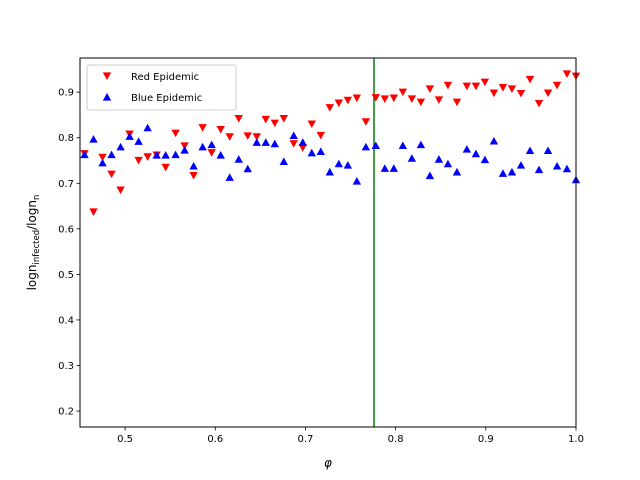 This screenshot has height=480, width=640. I want to click on x-tick-label: 0.8, so click(396, 439).